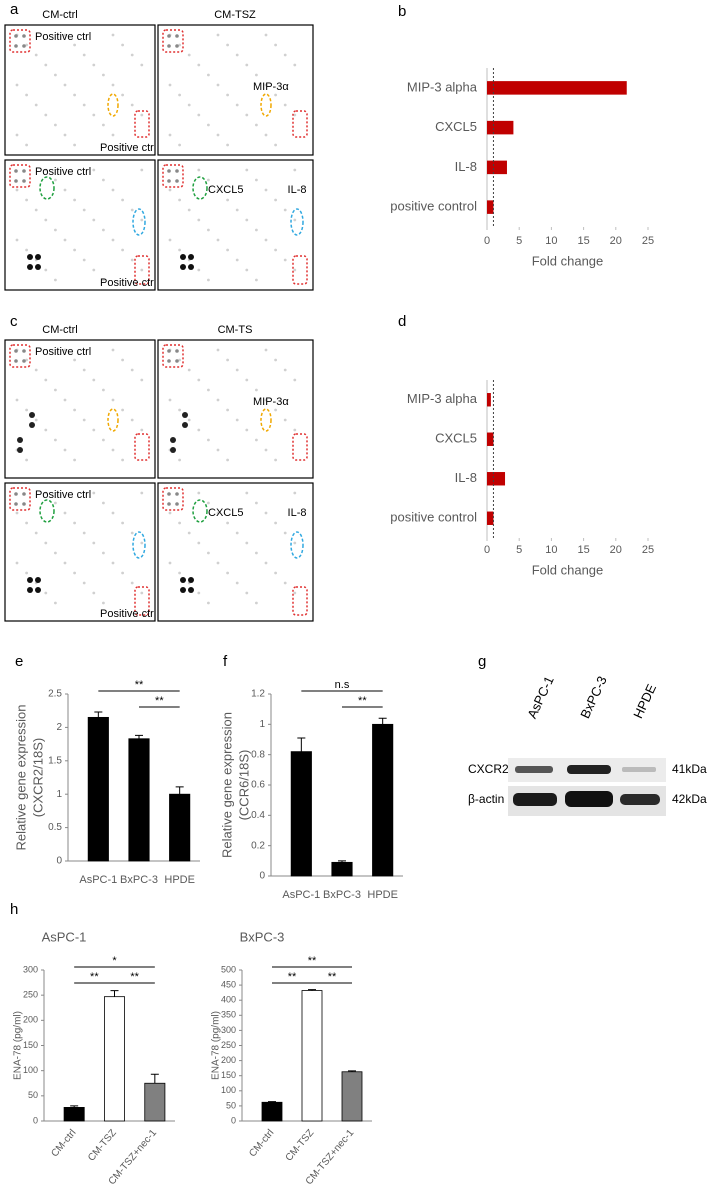 The width and height of the screenshot is (710, 1187). Describe the element at coordinates (59, 330) in the screenshot. I see `column-header: CM-ctrl` at that location.